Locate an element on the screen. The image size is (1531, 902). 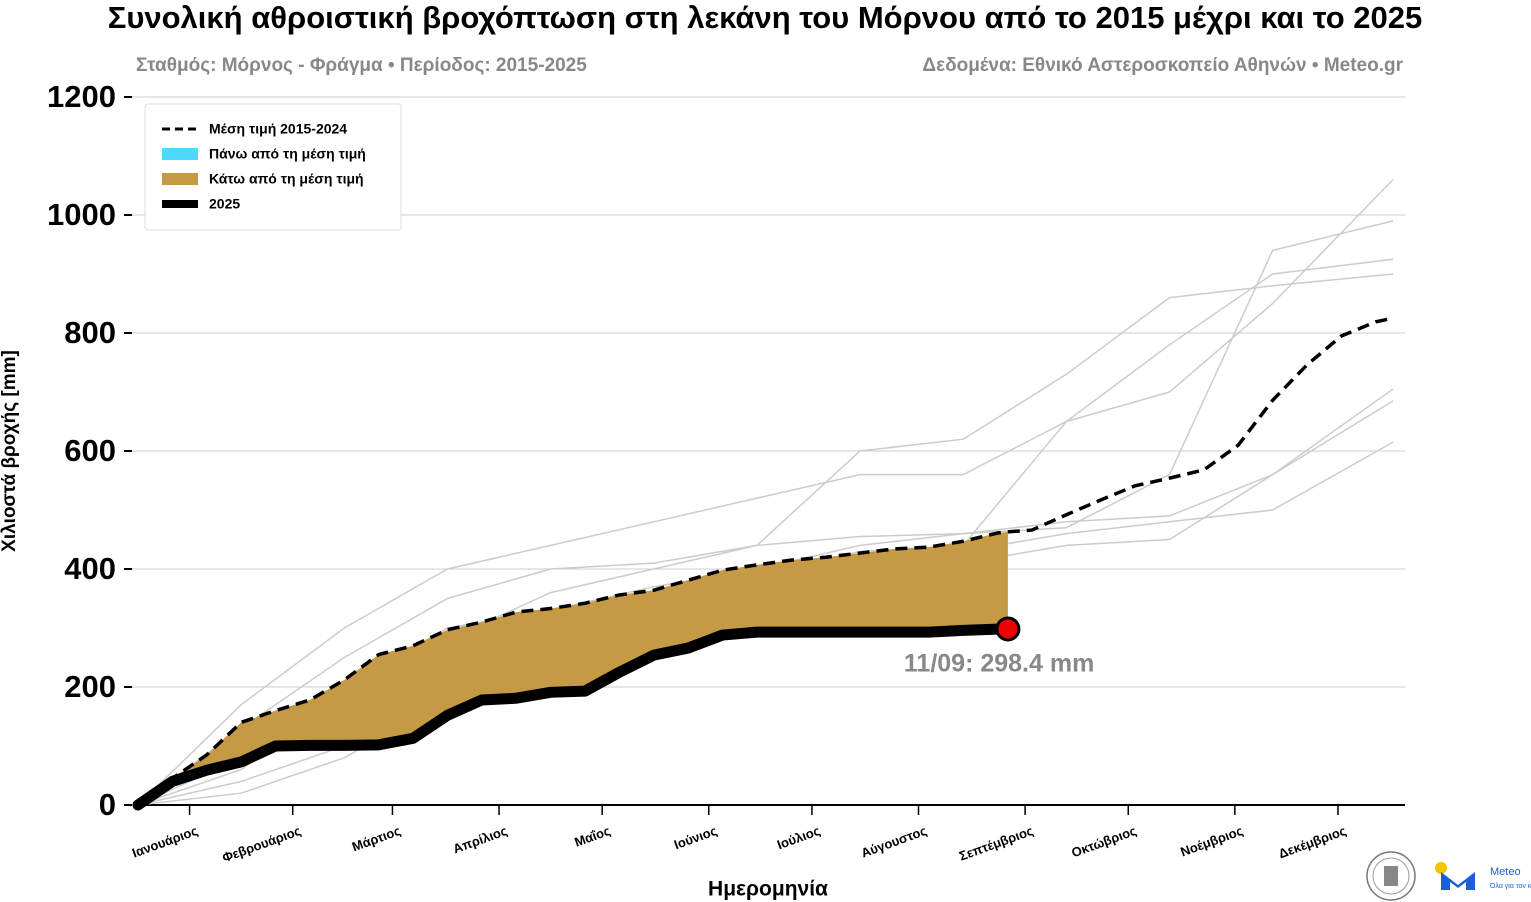
logo-meteo: Meteo Όλα για τον καιρό is located at coordinates (1483, 876).